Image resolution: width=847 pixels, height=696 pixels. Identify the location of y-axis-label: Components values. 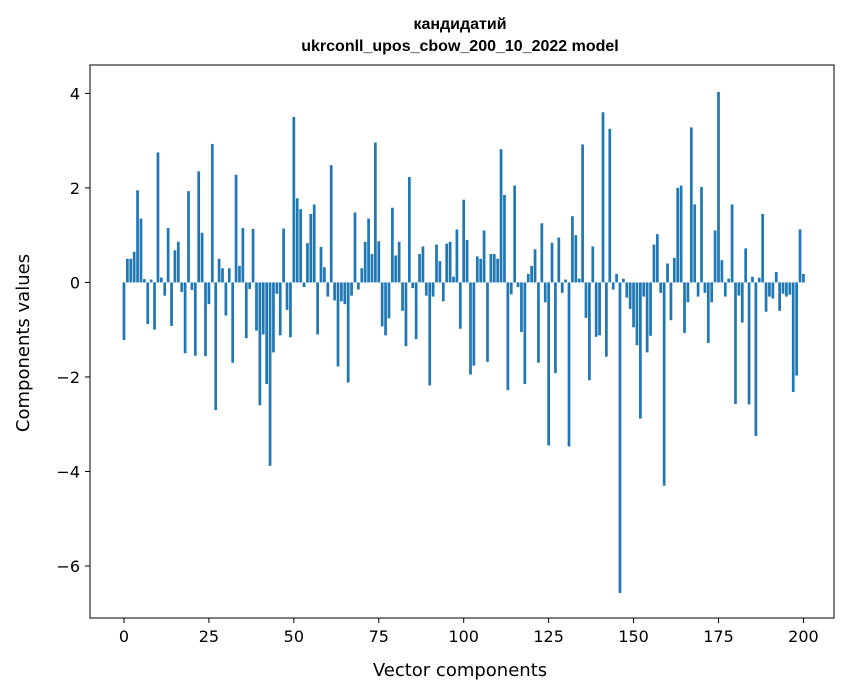
(23, 343).